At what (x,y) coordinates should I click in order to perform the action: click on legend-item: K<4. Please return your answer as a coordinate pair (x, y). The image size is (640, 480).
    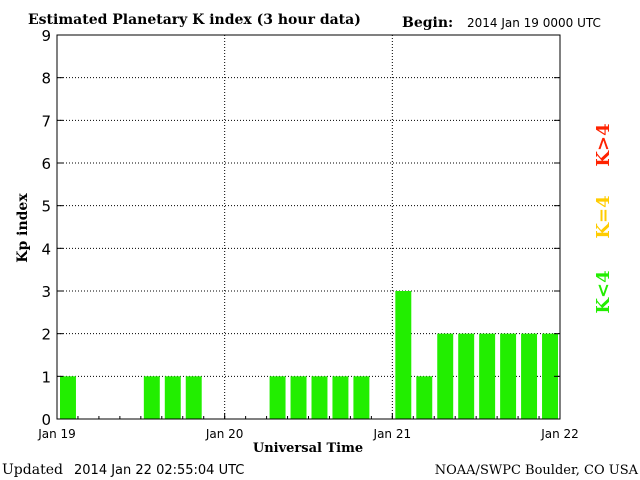
    Looking at the image, I should click on (603, 291).